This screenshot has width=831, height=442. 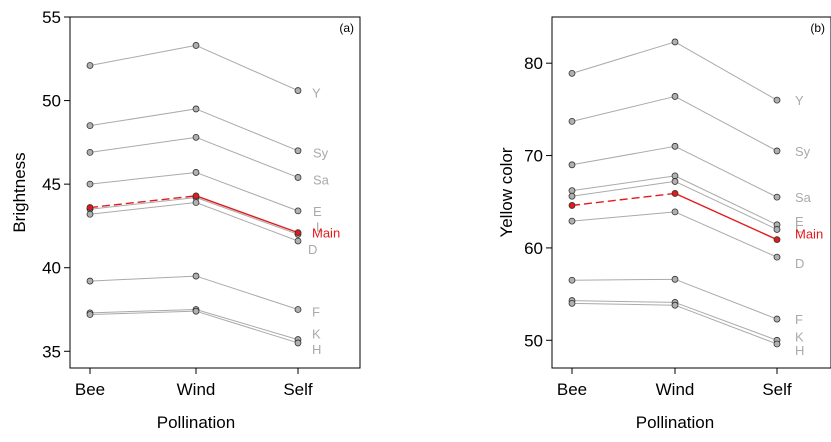 I want to click on x-tick-label: Self, so click(x=298, y=389).